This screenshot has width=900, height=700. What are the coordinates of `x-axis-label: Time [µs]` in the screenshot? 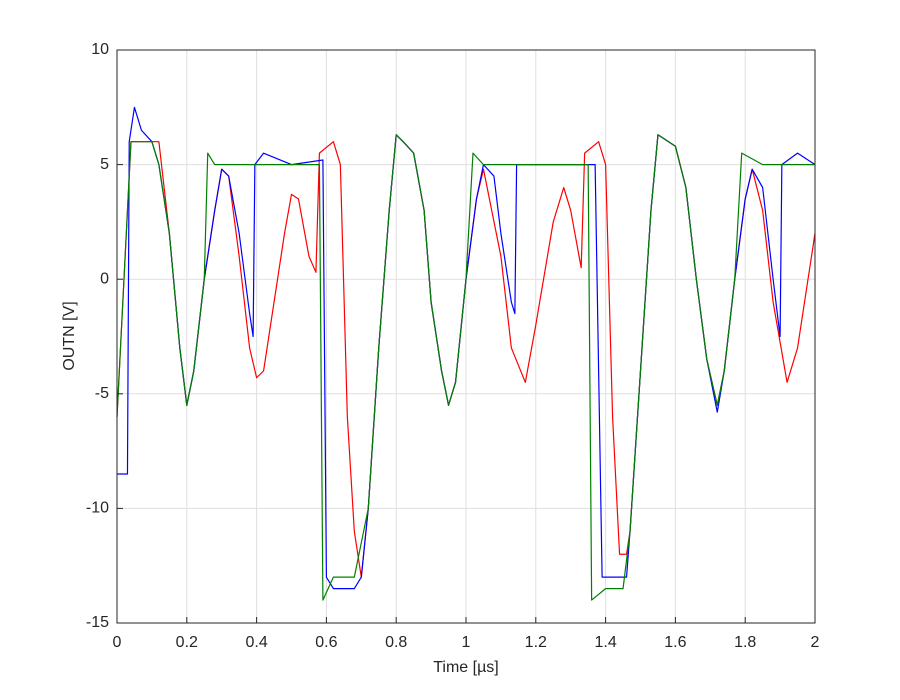 It's located at (466, 667).